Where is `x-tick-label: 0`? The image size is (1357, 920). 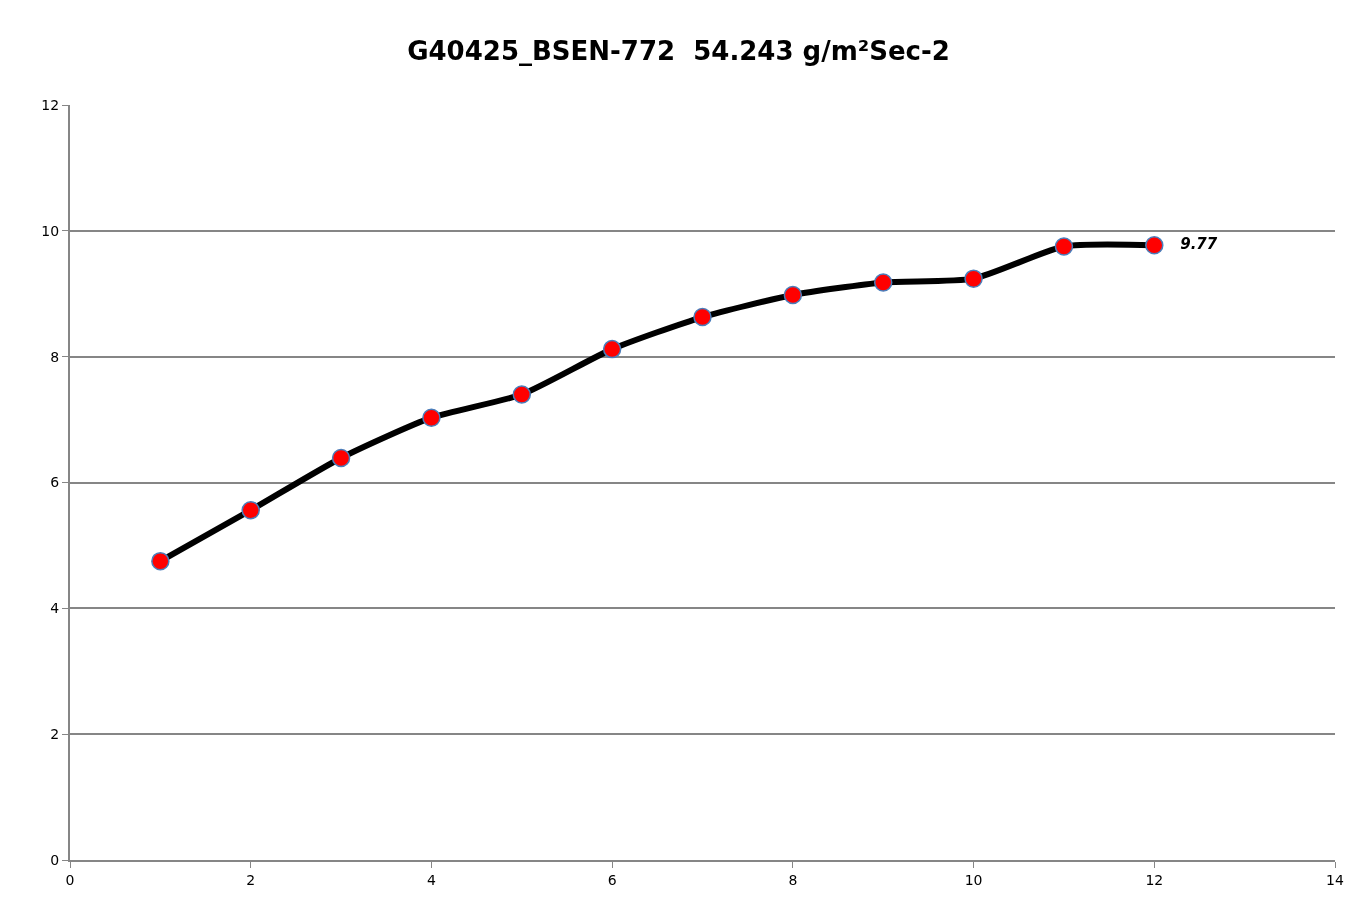 x-tick-label: 0 is located at coordinates (70, 879).